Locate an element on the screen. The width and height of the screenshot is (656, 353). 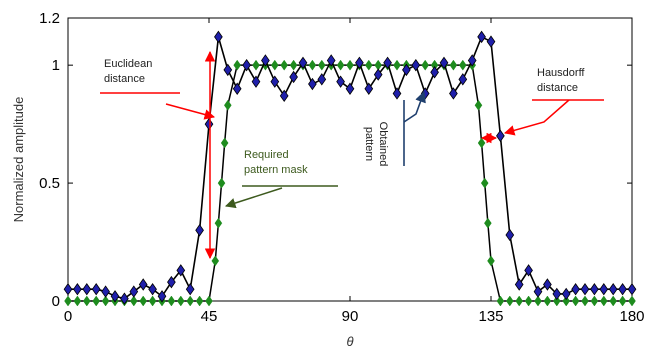
euclidean-pointer is located at coordinates (190, 111).